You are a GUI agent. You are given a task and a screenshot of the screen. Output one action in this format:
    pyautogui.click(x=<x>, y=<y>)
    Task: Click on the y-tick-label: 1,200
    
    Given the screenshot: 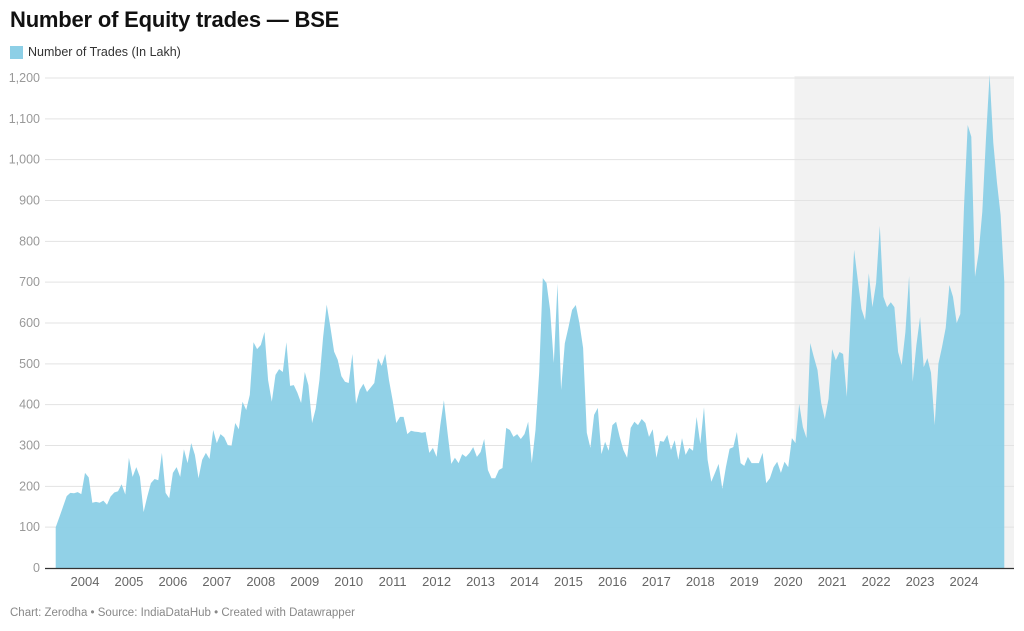 What is the action you would take?
    pyautogui.click(x=24, y=78)
    